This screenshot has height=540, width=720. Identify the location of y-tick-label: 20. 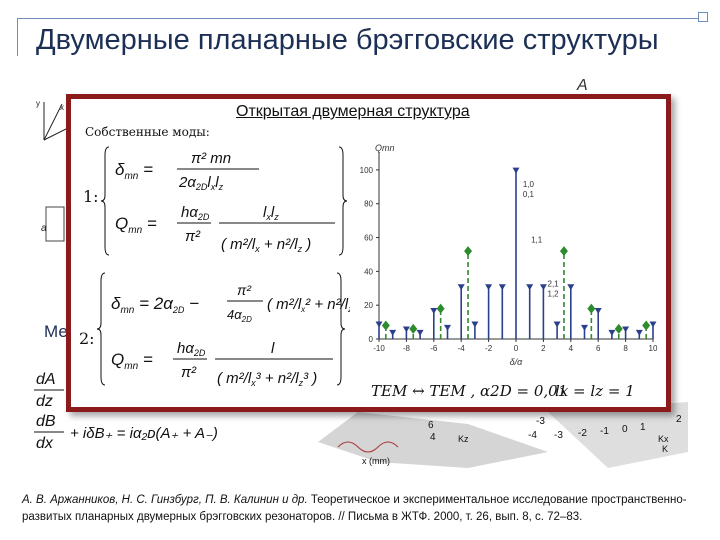
(368, 305).